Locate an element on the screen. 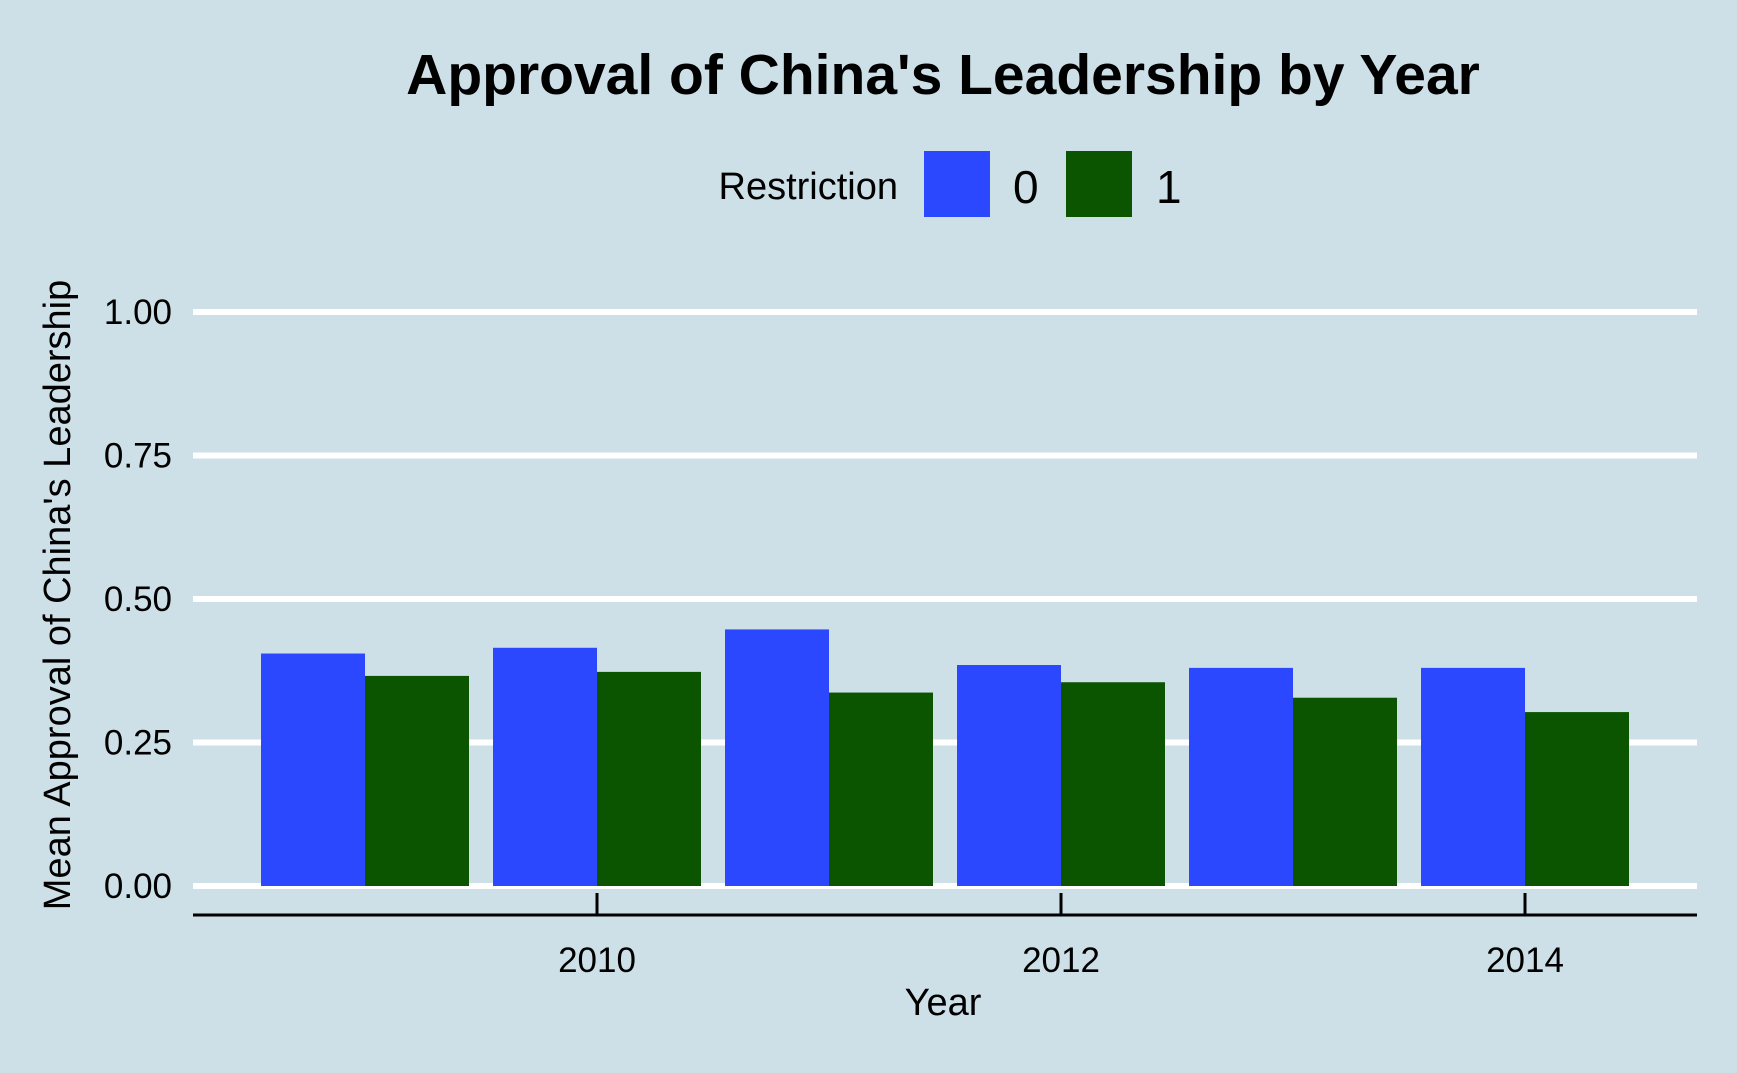 The height and width of the screenshot is (1073, 1737). y-tick-label: 0.25 is located at coordinates (138, 743).